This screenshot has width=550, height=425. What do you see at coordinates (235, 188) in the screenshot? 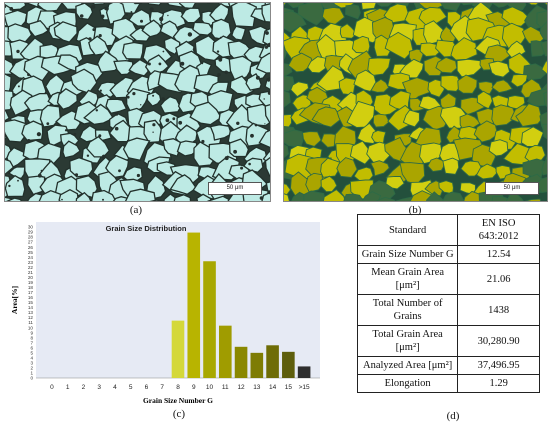
I see `scale-bar-a: 50 μm` at bounding box center [235, 188].